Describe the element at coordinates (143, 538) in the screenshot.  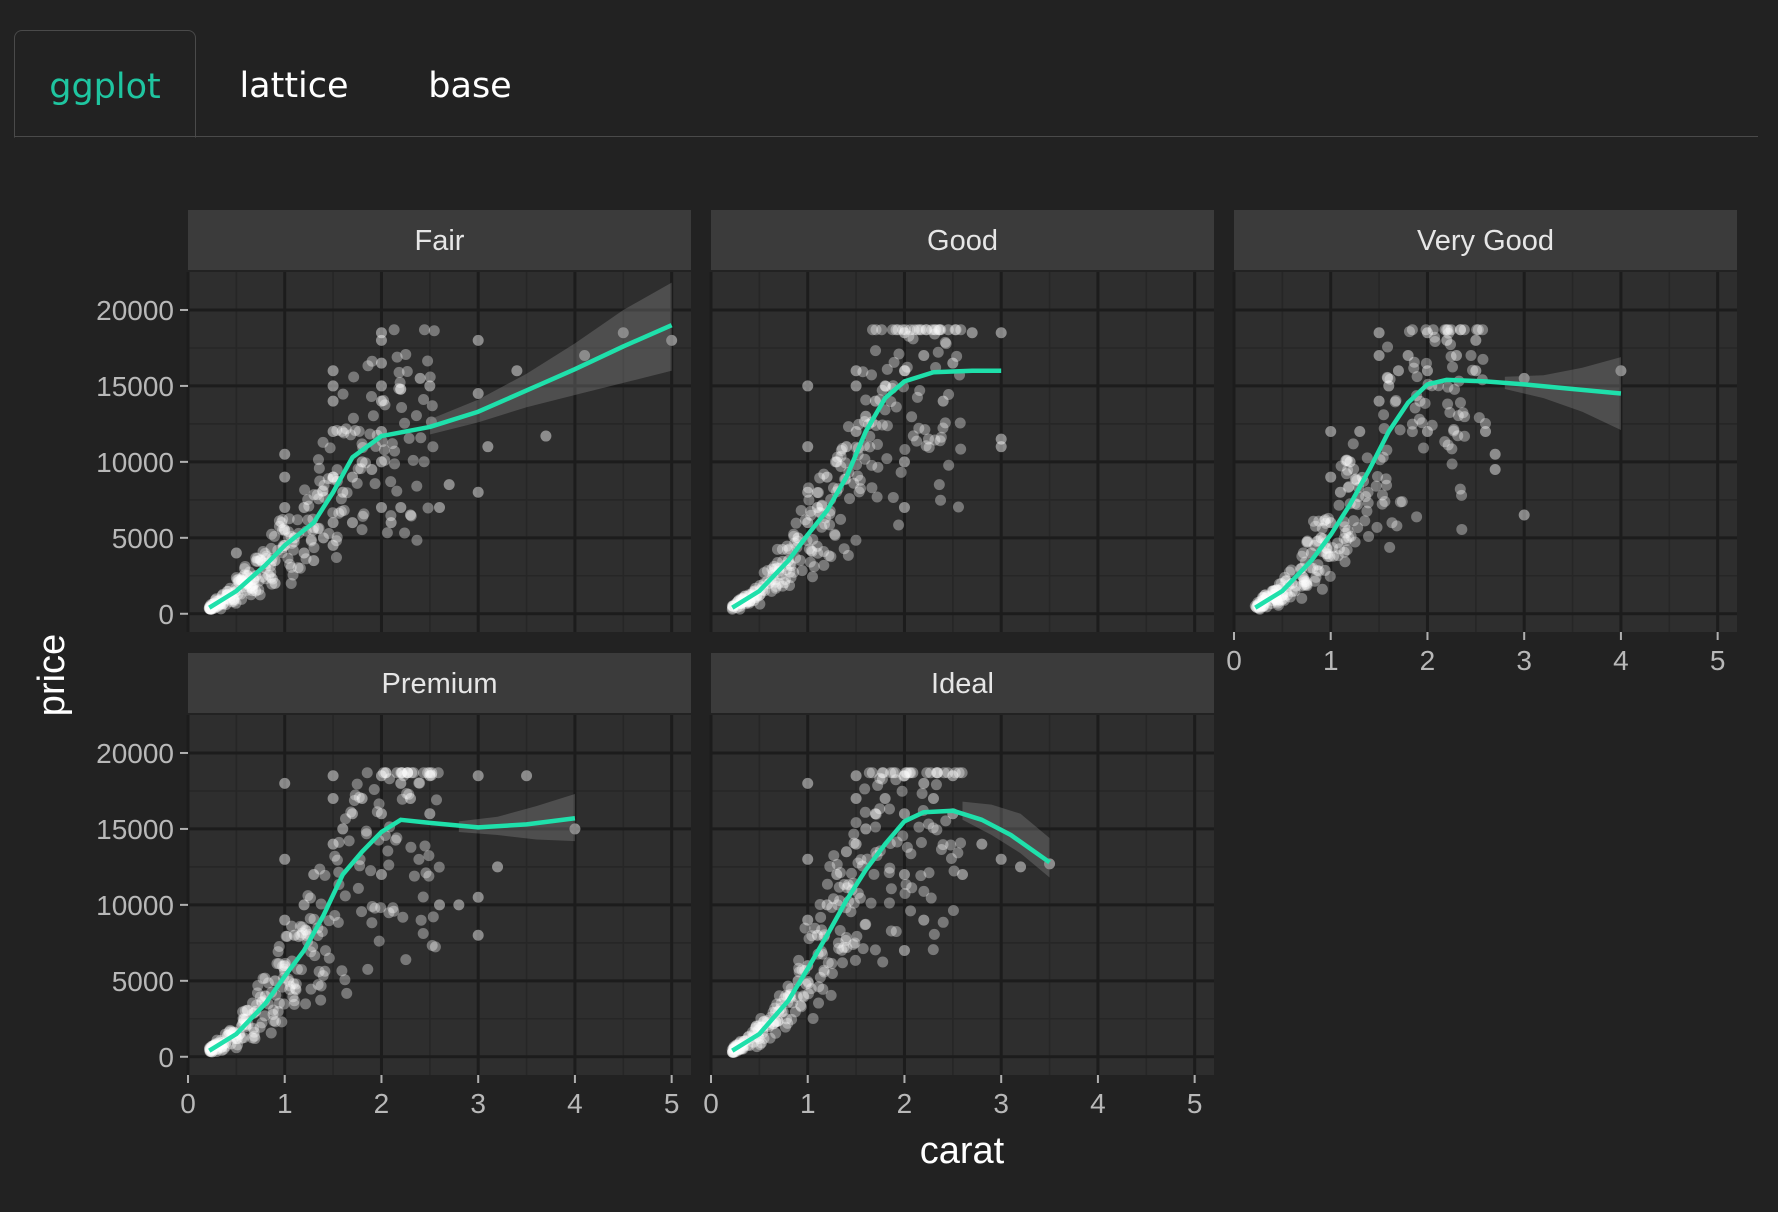
I see `y-tick-label: 5000` at that location.